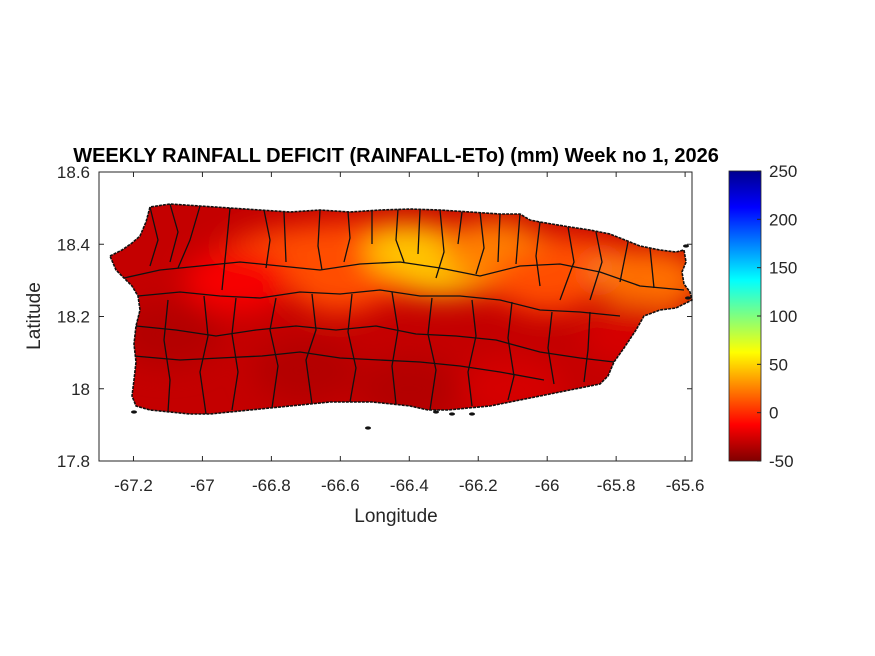  I want to click on x-tick-label: -66.4, so click(409, 485).